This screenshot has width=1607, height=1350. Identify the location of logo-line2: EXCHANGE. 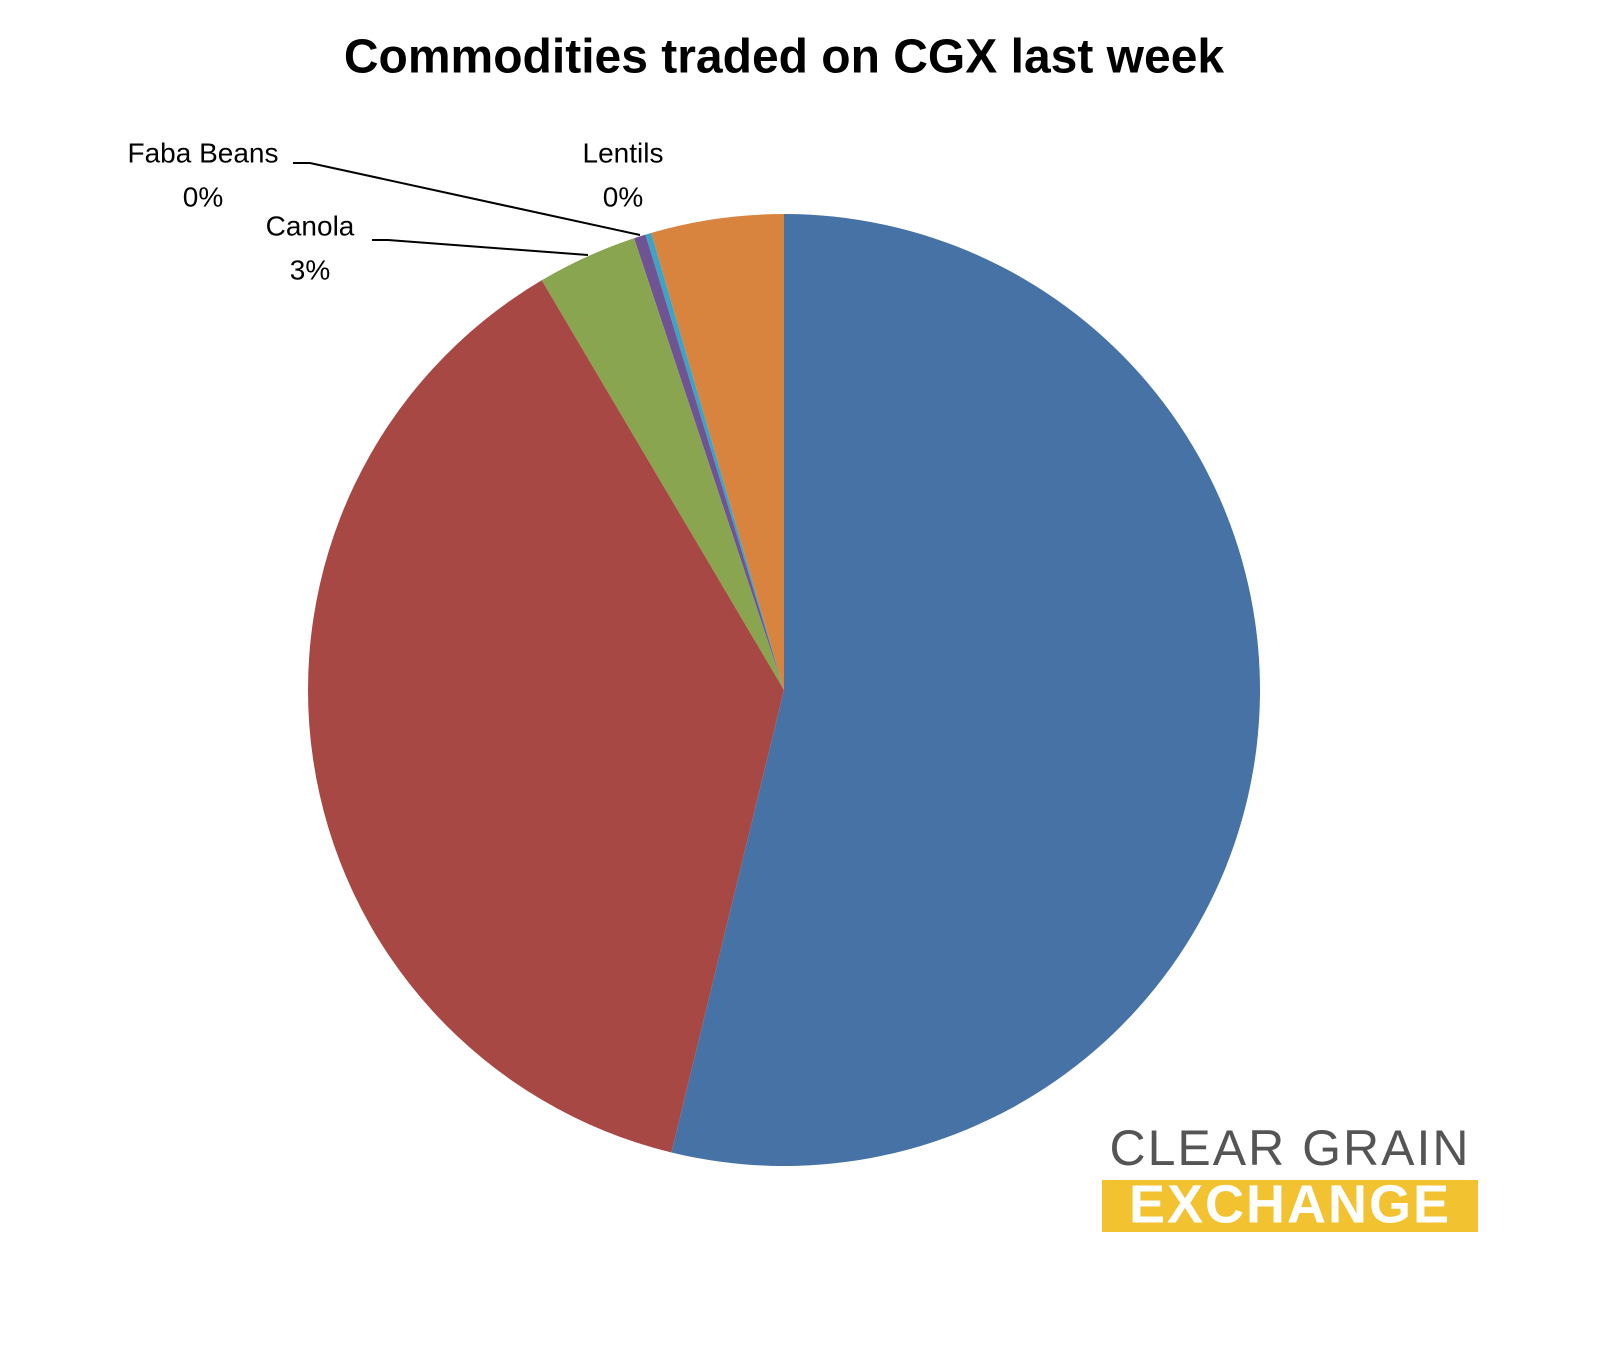
(1290, 1204).